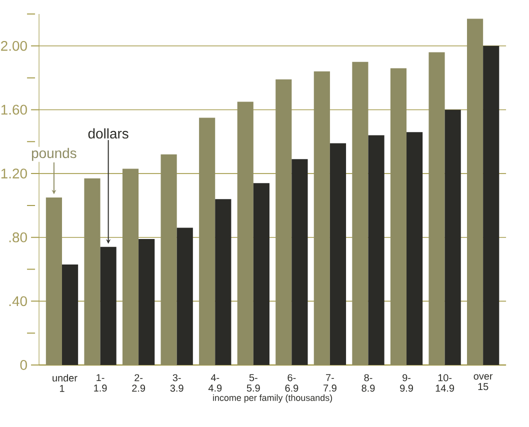 This screenshot has width=529, height=427. I want to click on y-tick-label: 1.60, so click(14, 109).